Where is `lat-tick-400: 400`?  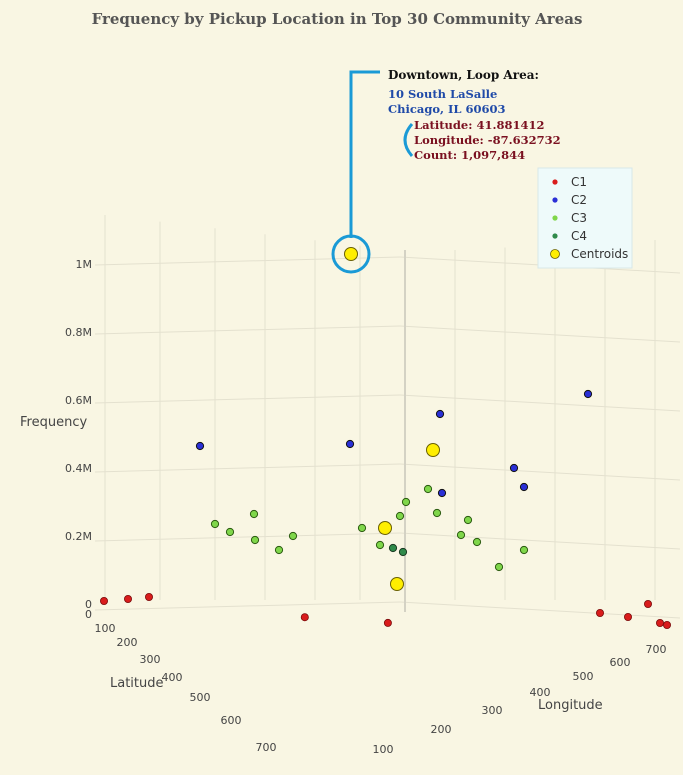
lat-tick-400: 400 is located at coordinates (172, 677).